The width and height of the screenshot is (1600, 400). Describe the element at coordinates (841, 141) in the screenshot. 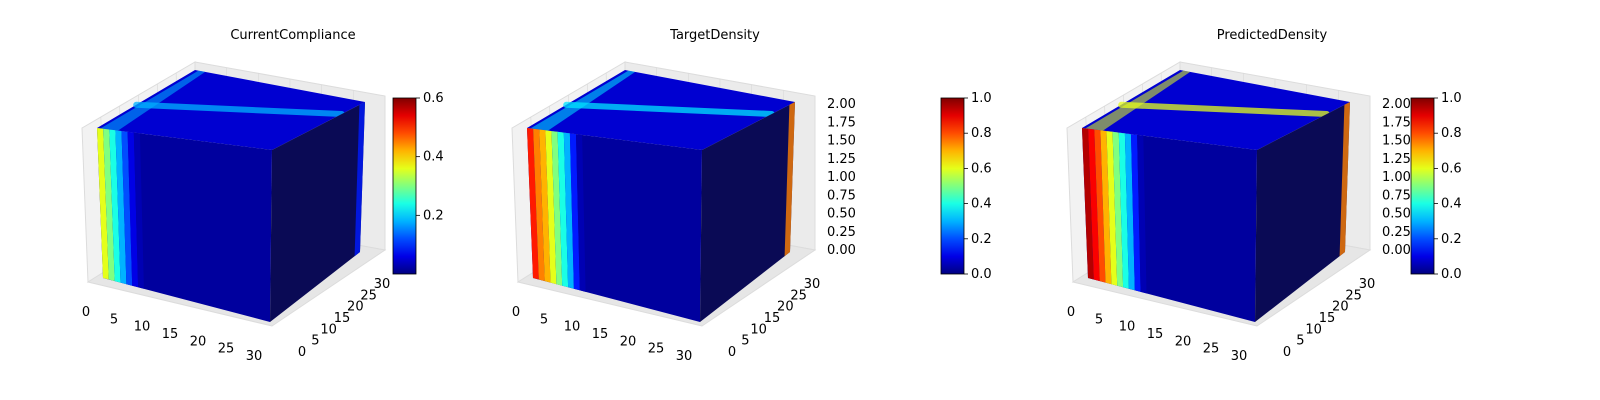

I see `z-tick-label: 1.50` at that location.